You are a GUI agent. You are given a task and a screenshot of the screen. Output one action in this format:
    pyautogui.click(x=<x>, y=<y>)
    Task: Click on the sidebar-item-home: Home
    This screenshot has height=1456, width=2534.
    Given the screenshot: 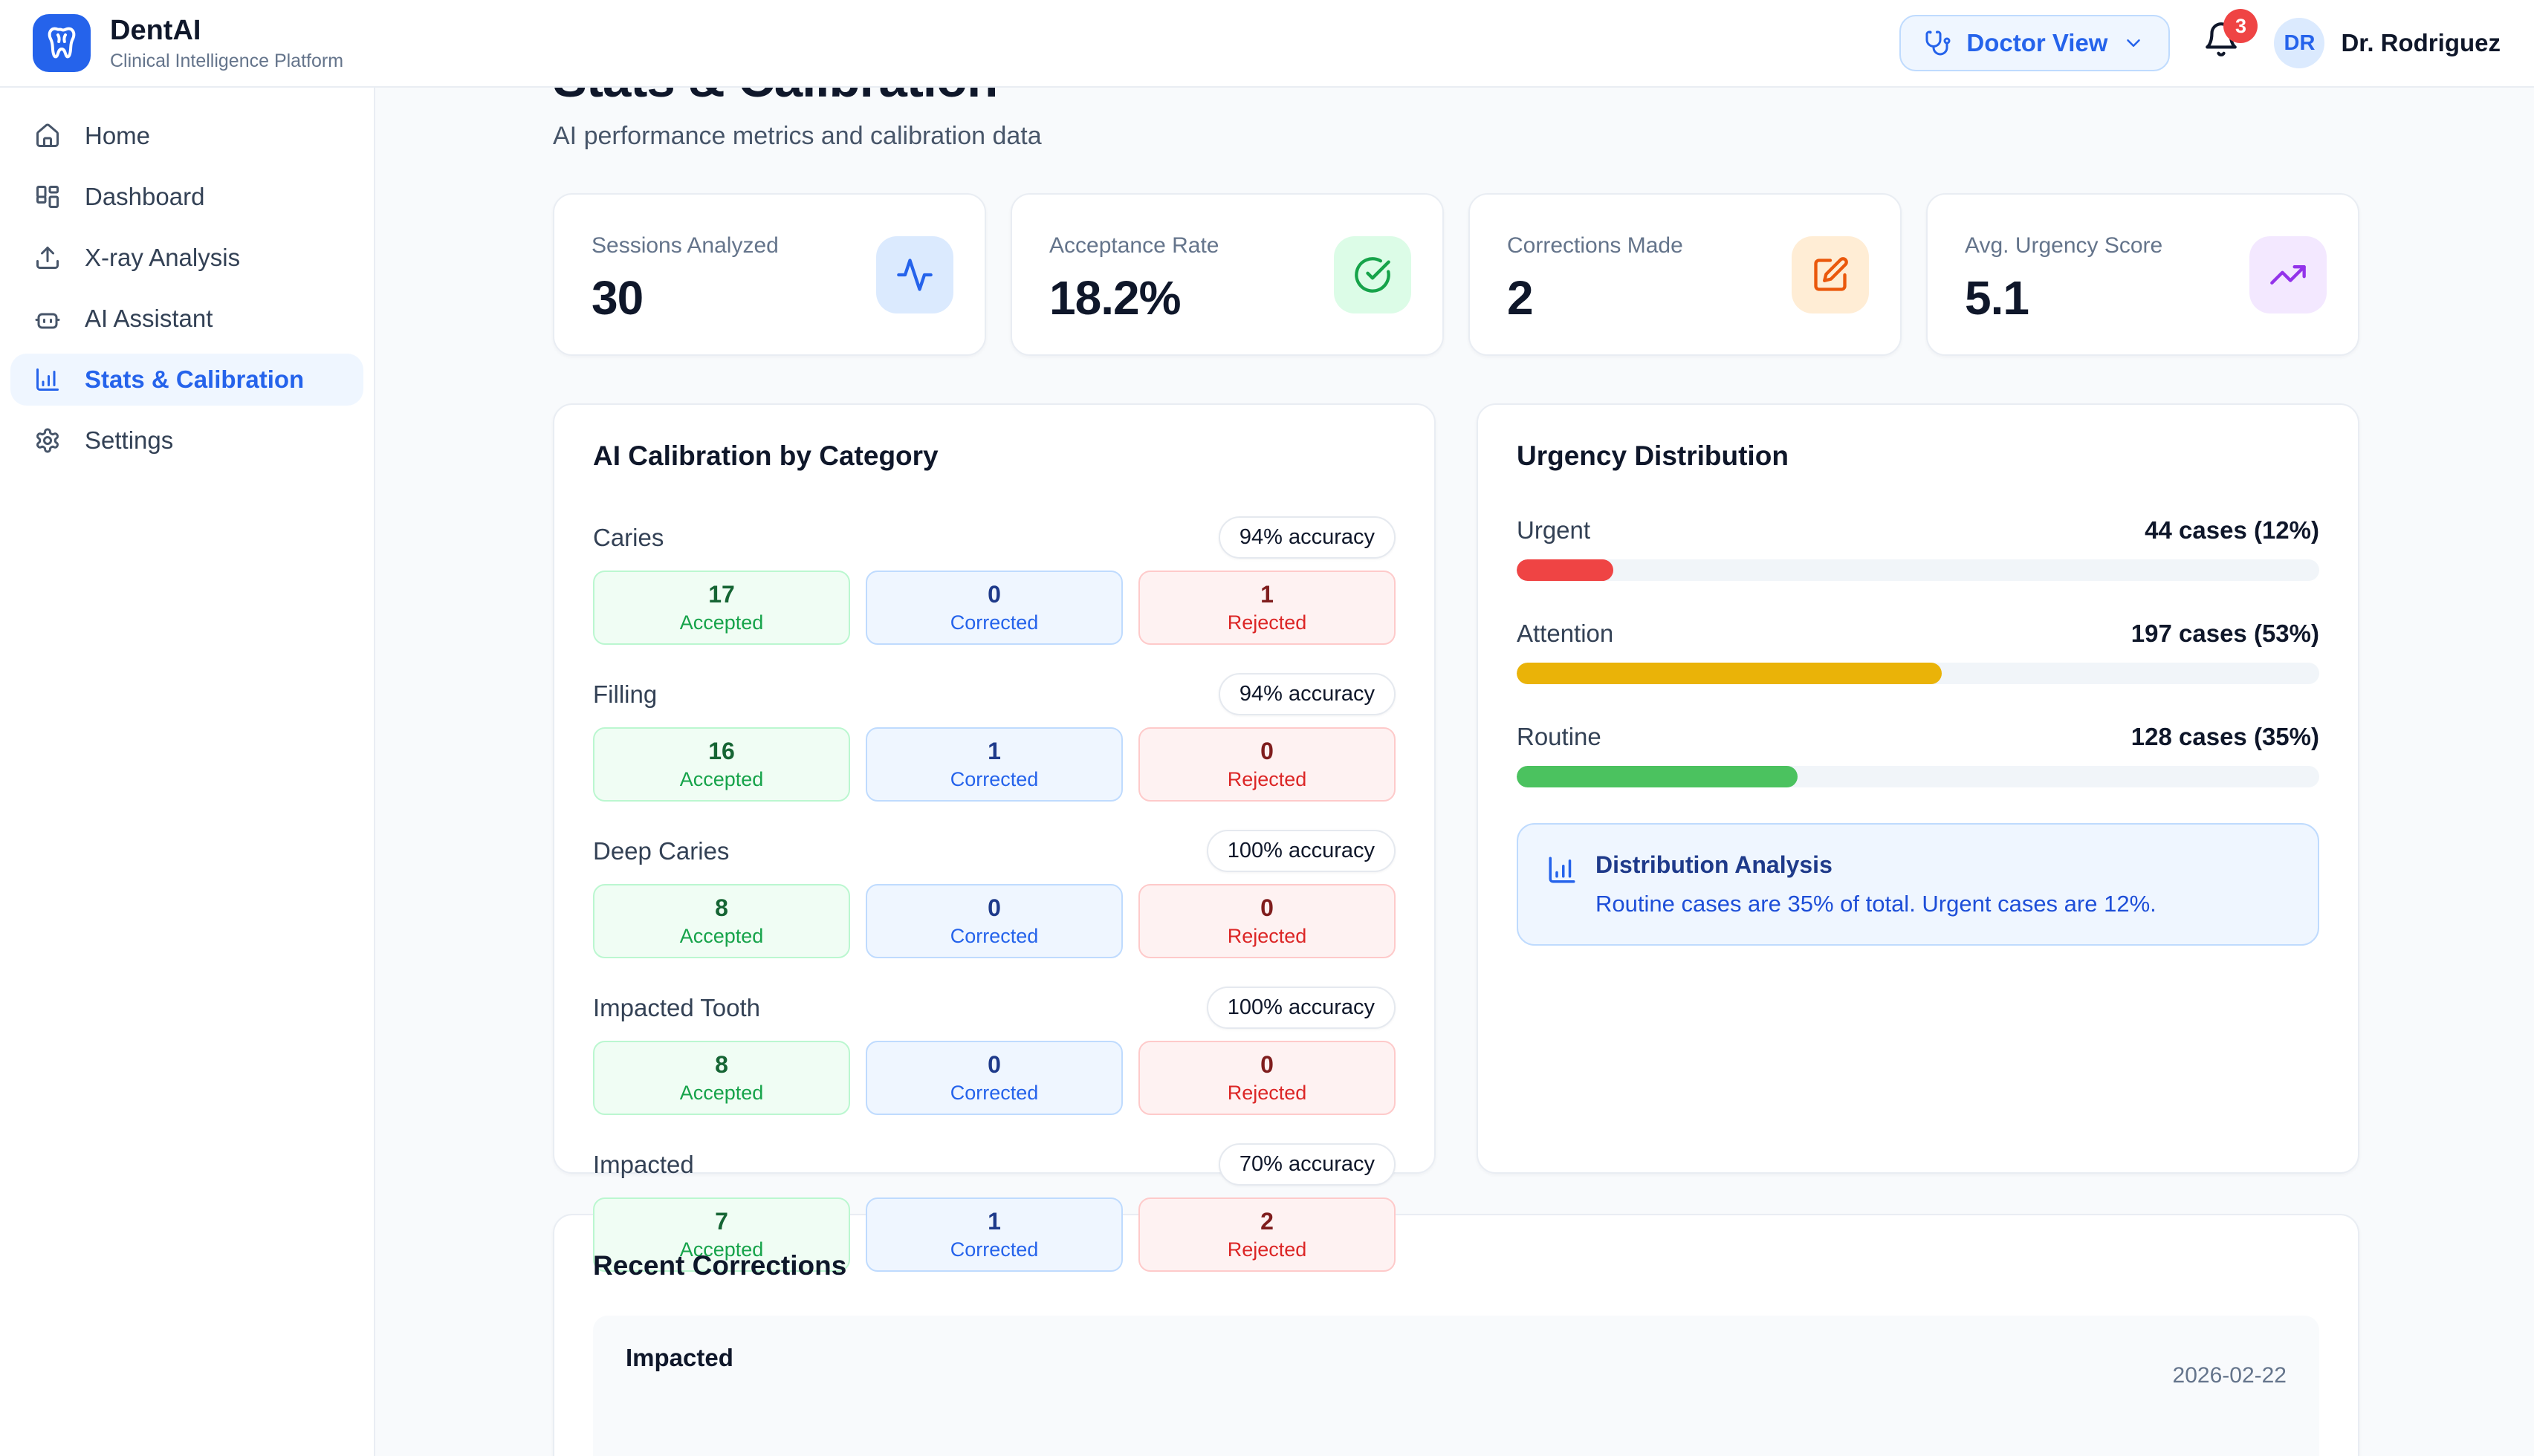 What is the action you would take?
    pyautogui.click(x=186, y=136)
    